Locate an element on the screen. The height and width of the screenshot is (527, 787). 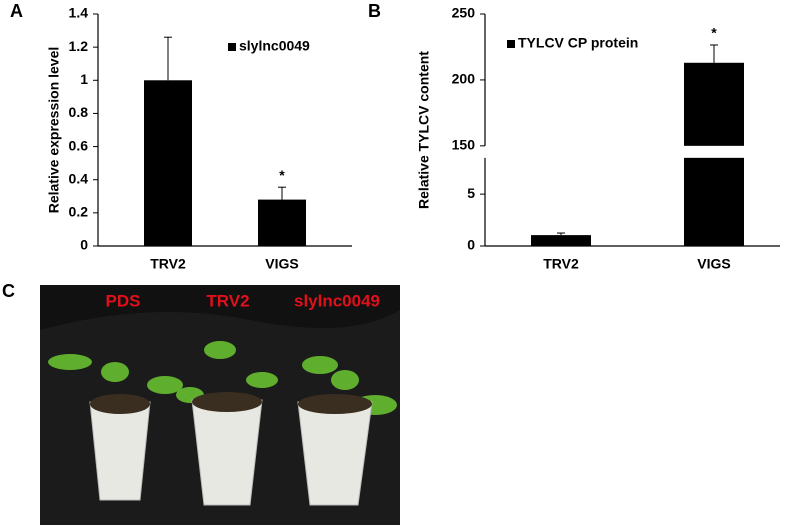
y-axis-label: Relative expression level is located at coordinates (54, 130).